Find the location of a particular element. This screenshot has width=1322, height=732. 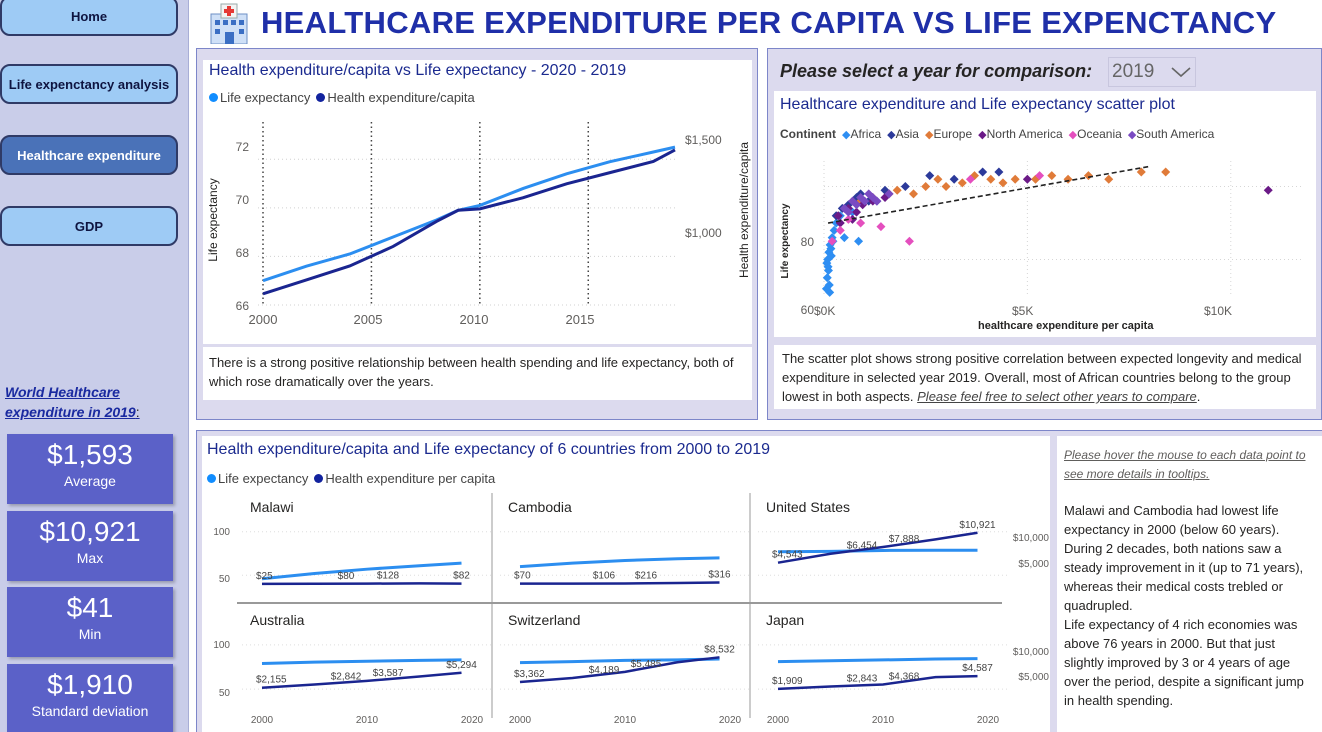

legend-item-oceania: ◆ Oceania is located at coordinates (1095, 134).